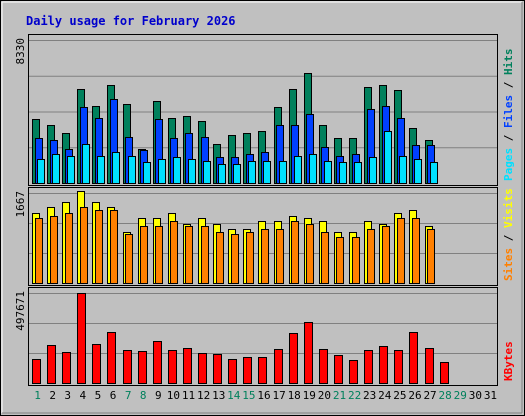 The image size is (525, 416). I want to click on x-tick-label-day-1: 1, so click(37, 395).